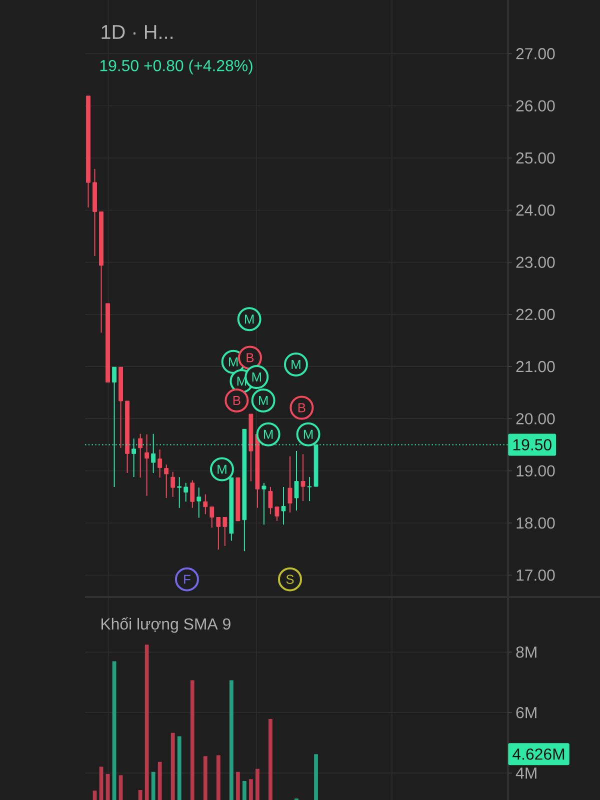  What do you see at coordinates (187, 579) in the screenshot?
I see `annotation: F` at bounding box center [187, 579].